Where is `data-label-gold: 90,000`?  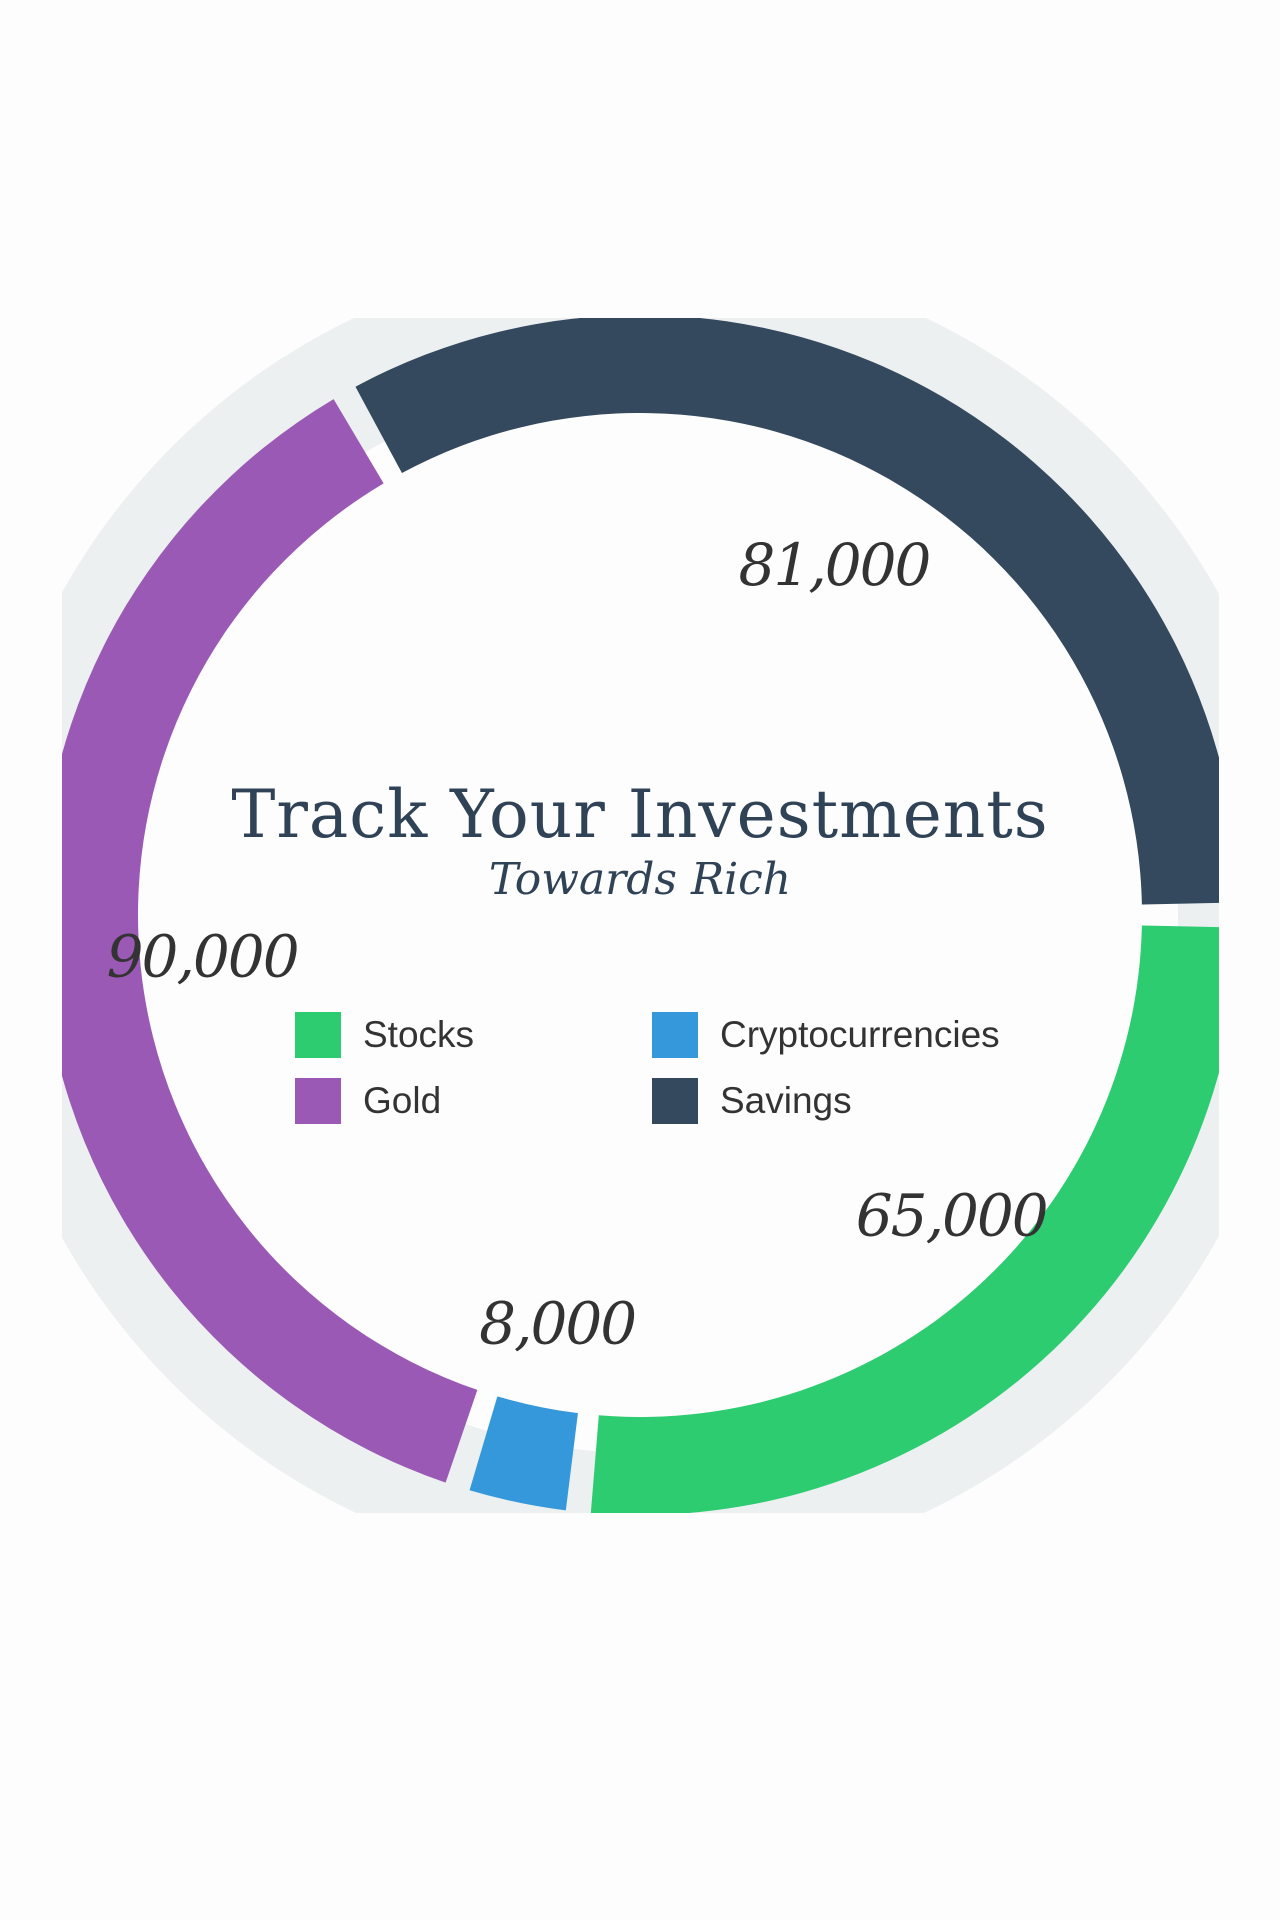 data-label-gold: 90,000 is located at coordinates (203, 957).